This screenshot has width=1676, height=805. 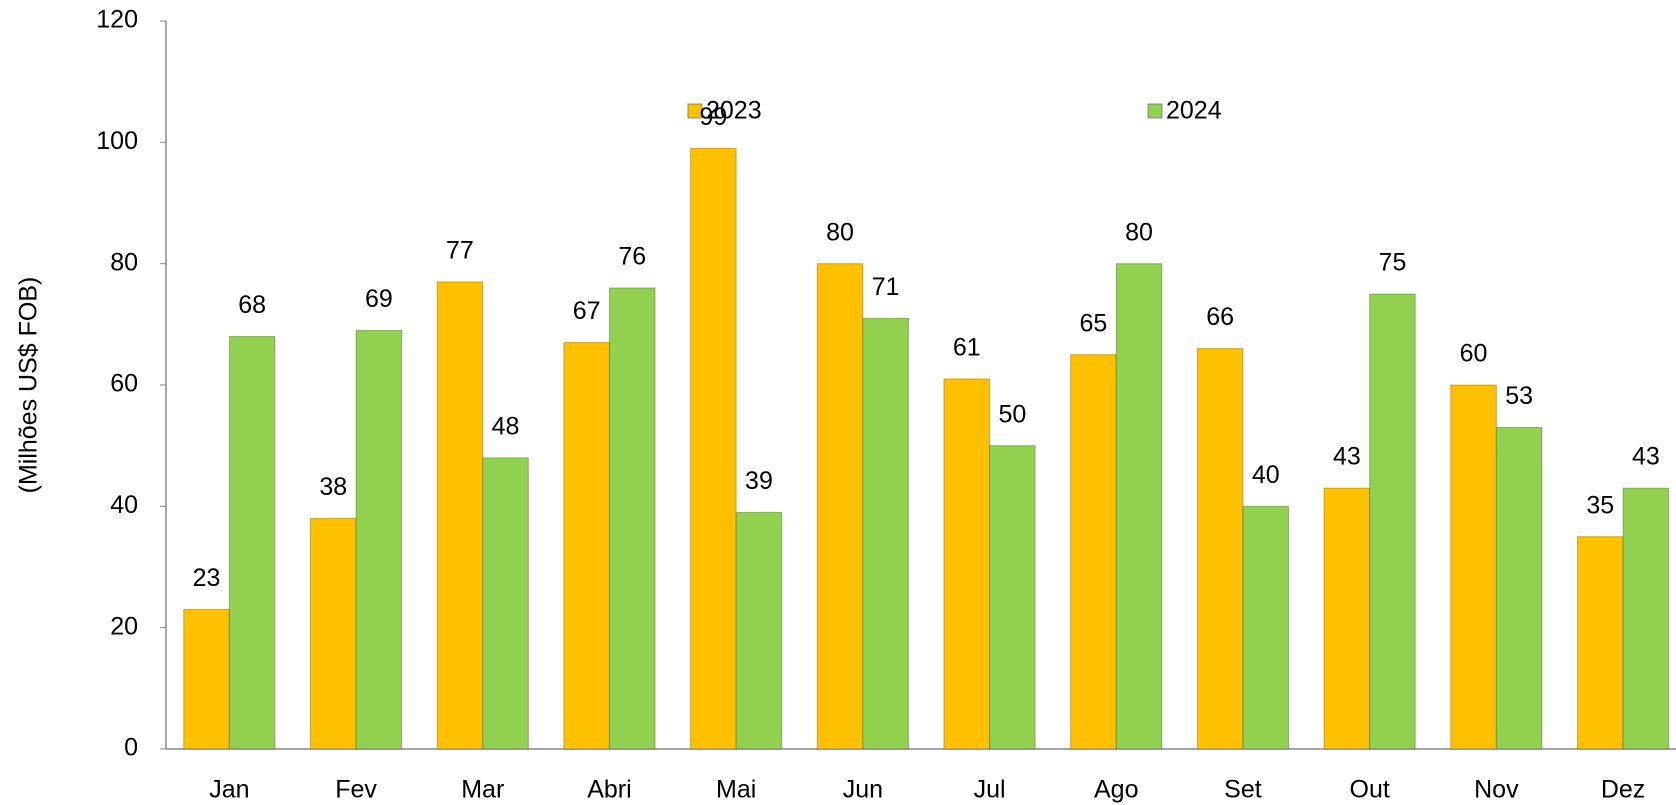 What do you see at coordinates (1370, 790) in the screenshot?
I see `x-tick-label: Out` at bounding box center [1370, 790].